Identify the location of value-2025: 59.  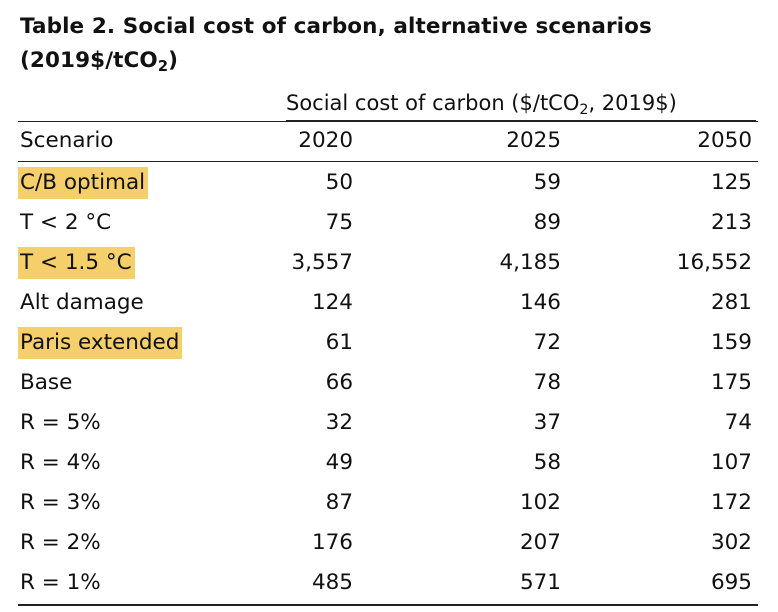
(547, 182).